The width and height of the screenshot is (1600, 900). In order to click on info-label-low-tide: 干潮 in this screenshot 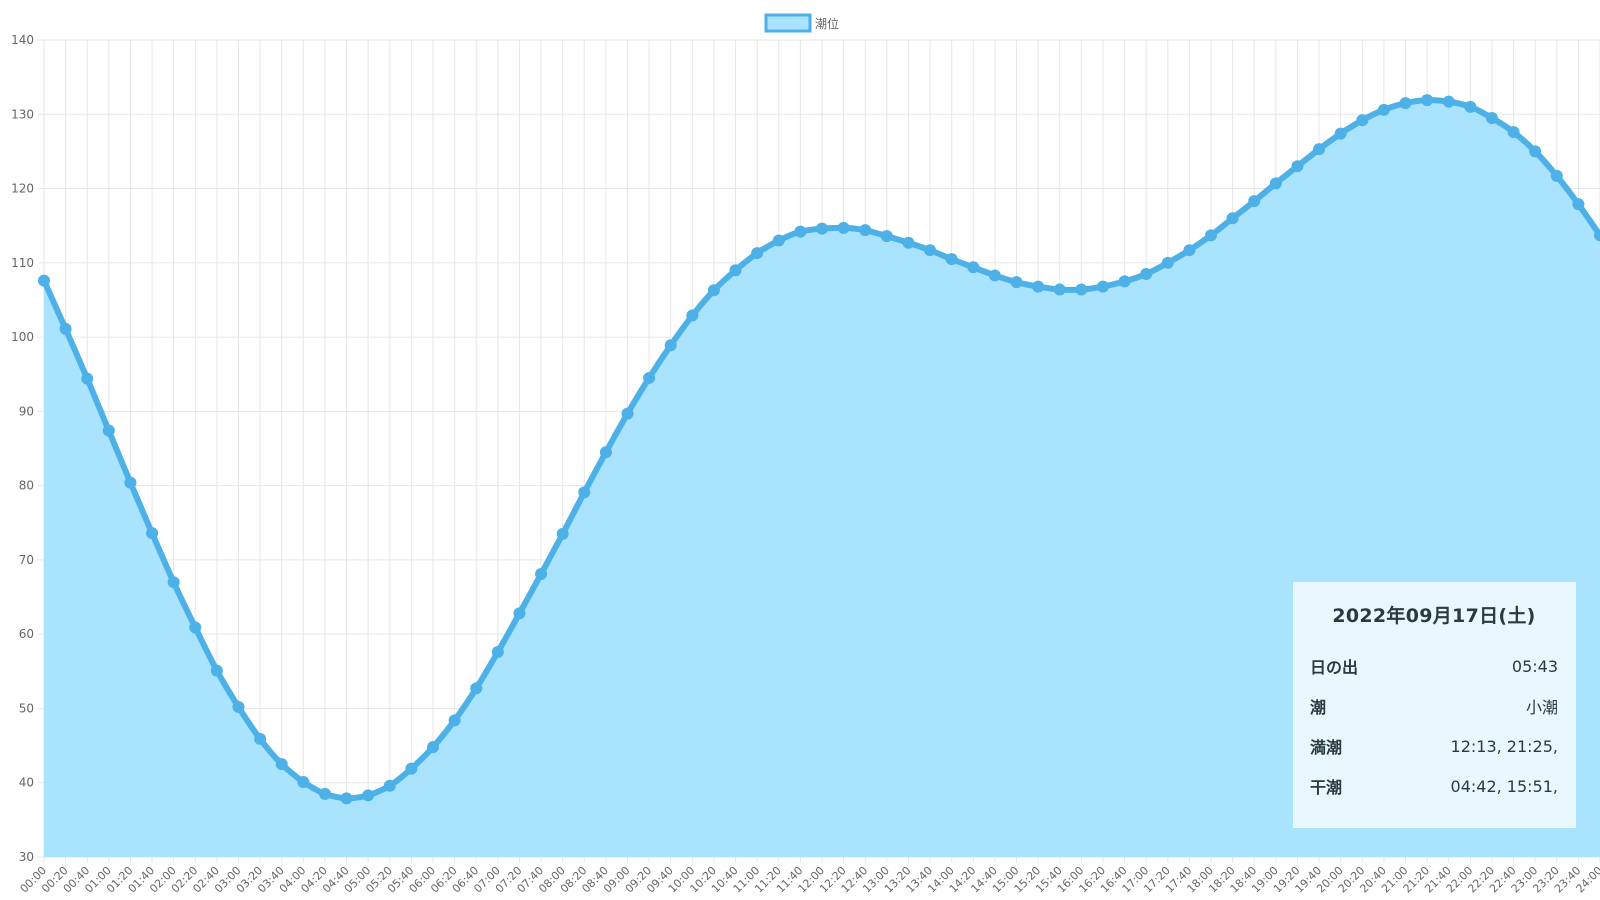, I will do `click(1326, 787)`.